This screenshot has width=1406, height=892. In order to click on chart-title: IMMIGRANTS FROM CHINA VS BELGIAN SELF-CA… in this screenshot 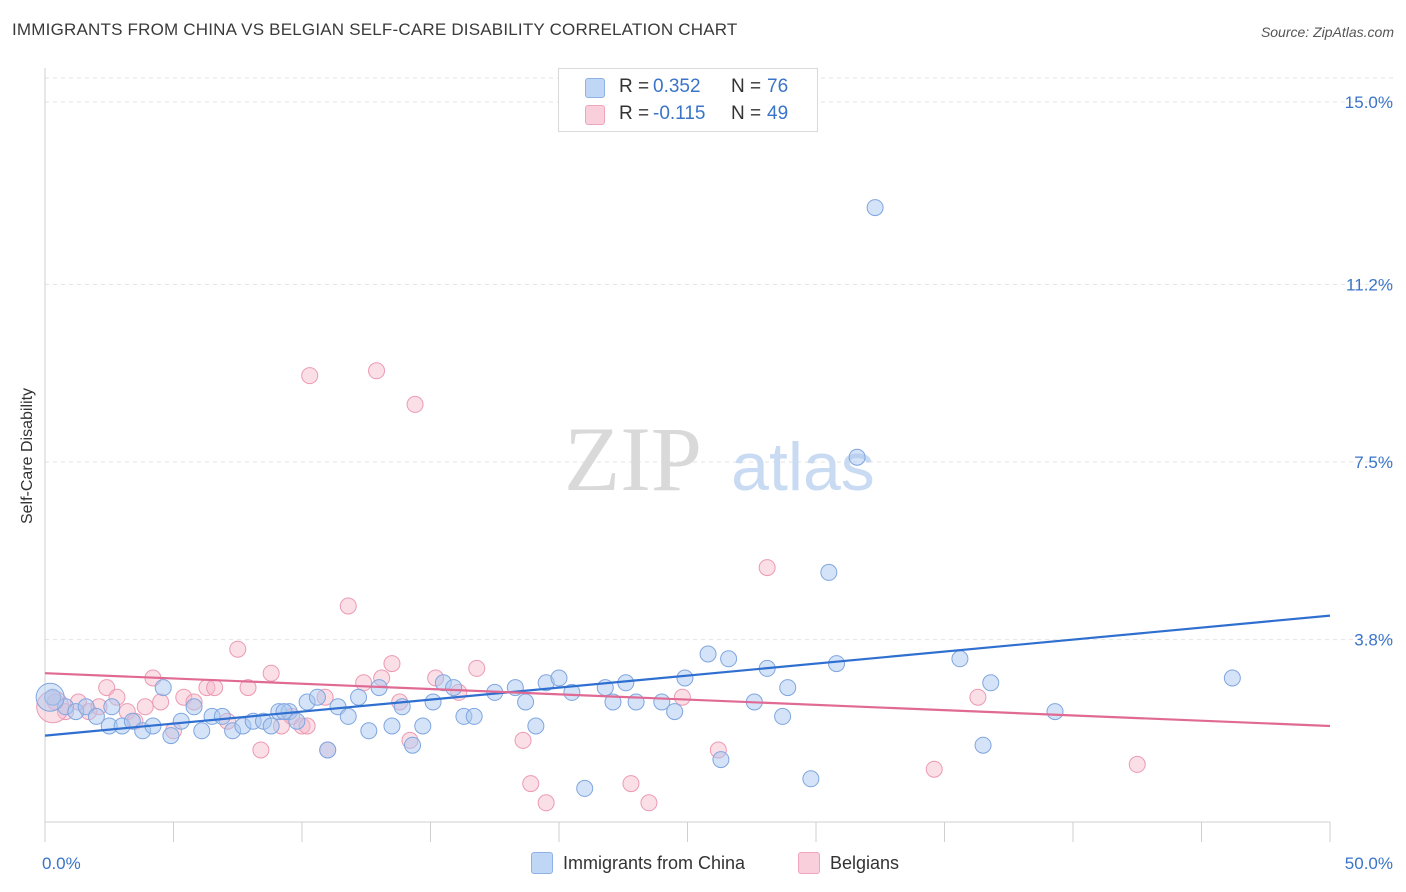, I will do `click(375, 29)`.